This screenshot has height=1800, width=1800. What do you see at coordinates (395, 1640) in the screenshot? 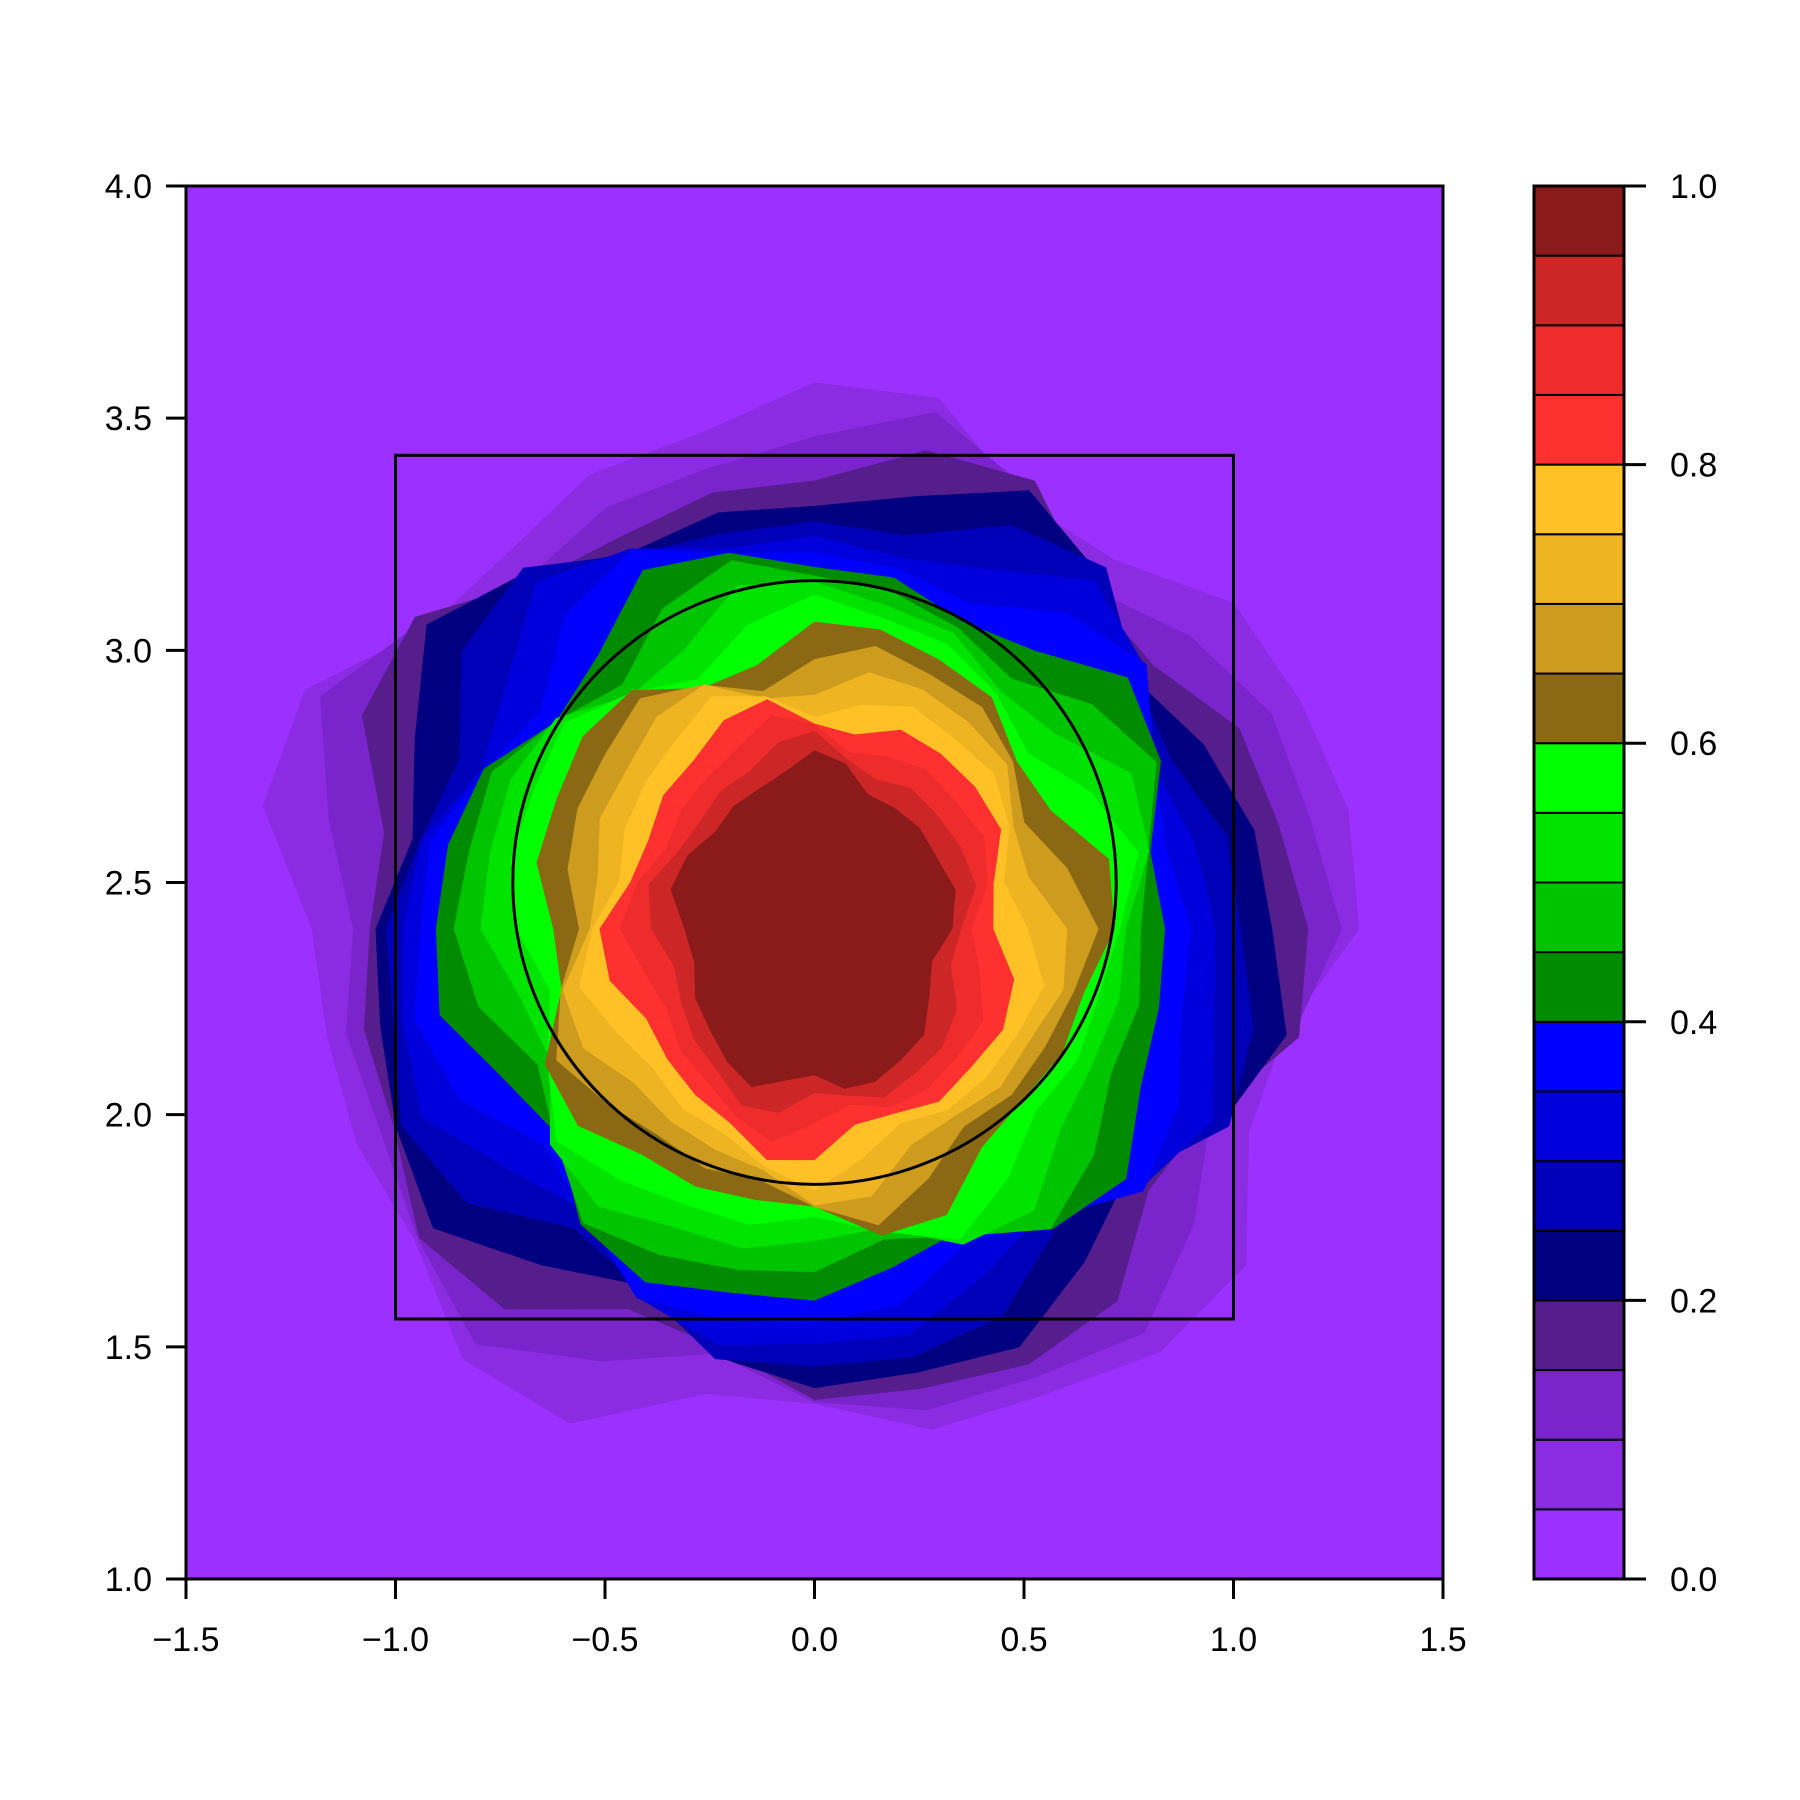
I see `x-tick-label: −1.0` at bounding box center [395, 1640].